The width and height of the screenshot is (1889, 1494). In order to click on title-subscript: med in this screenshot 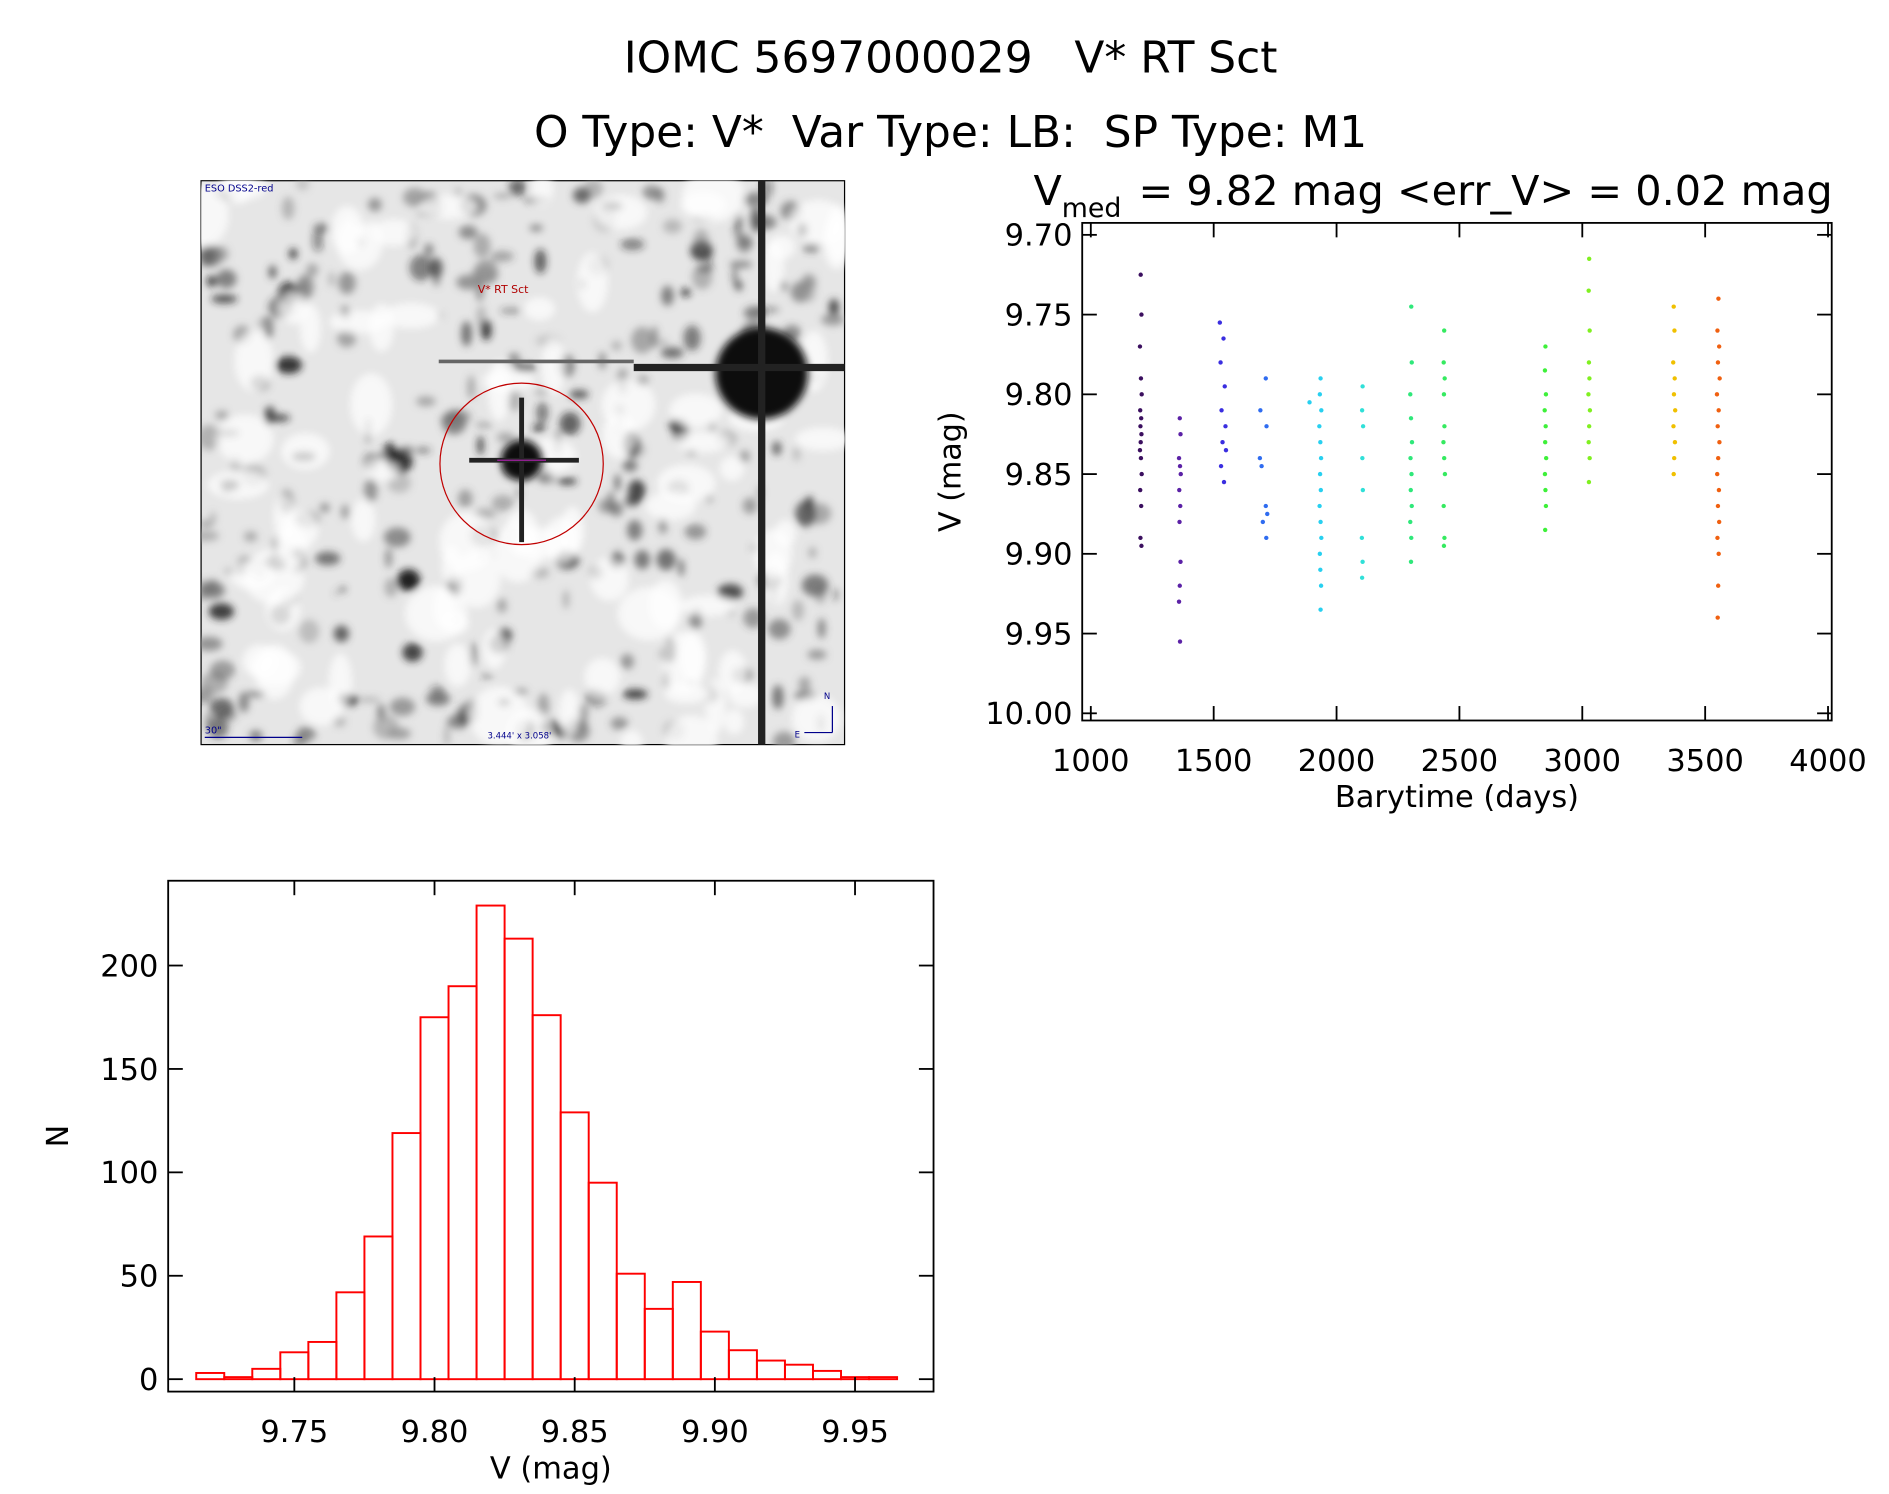, I will do `click(1092, 208)`.